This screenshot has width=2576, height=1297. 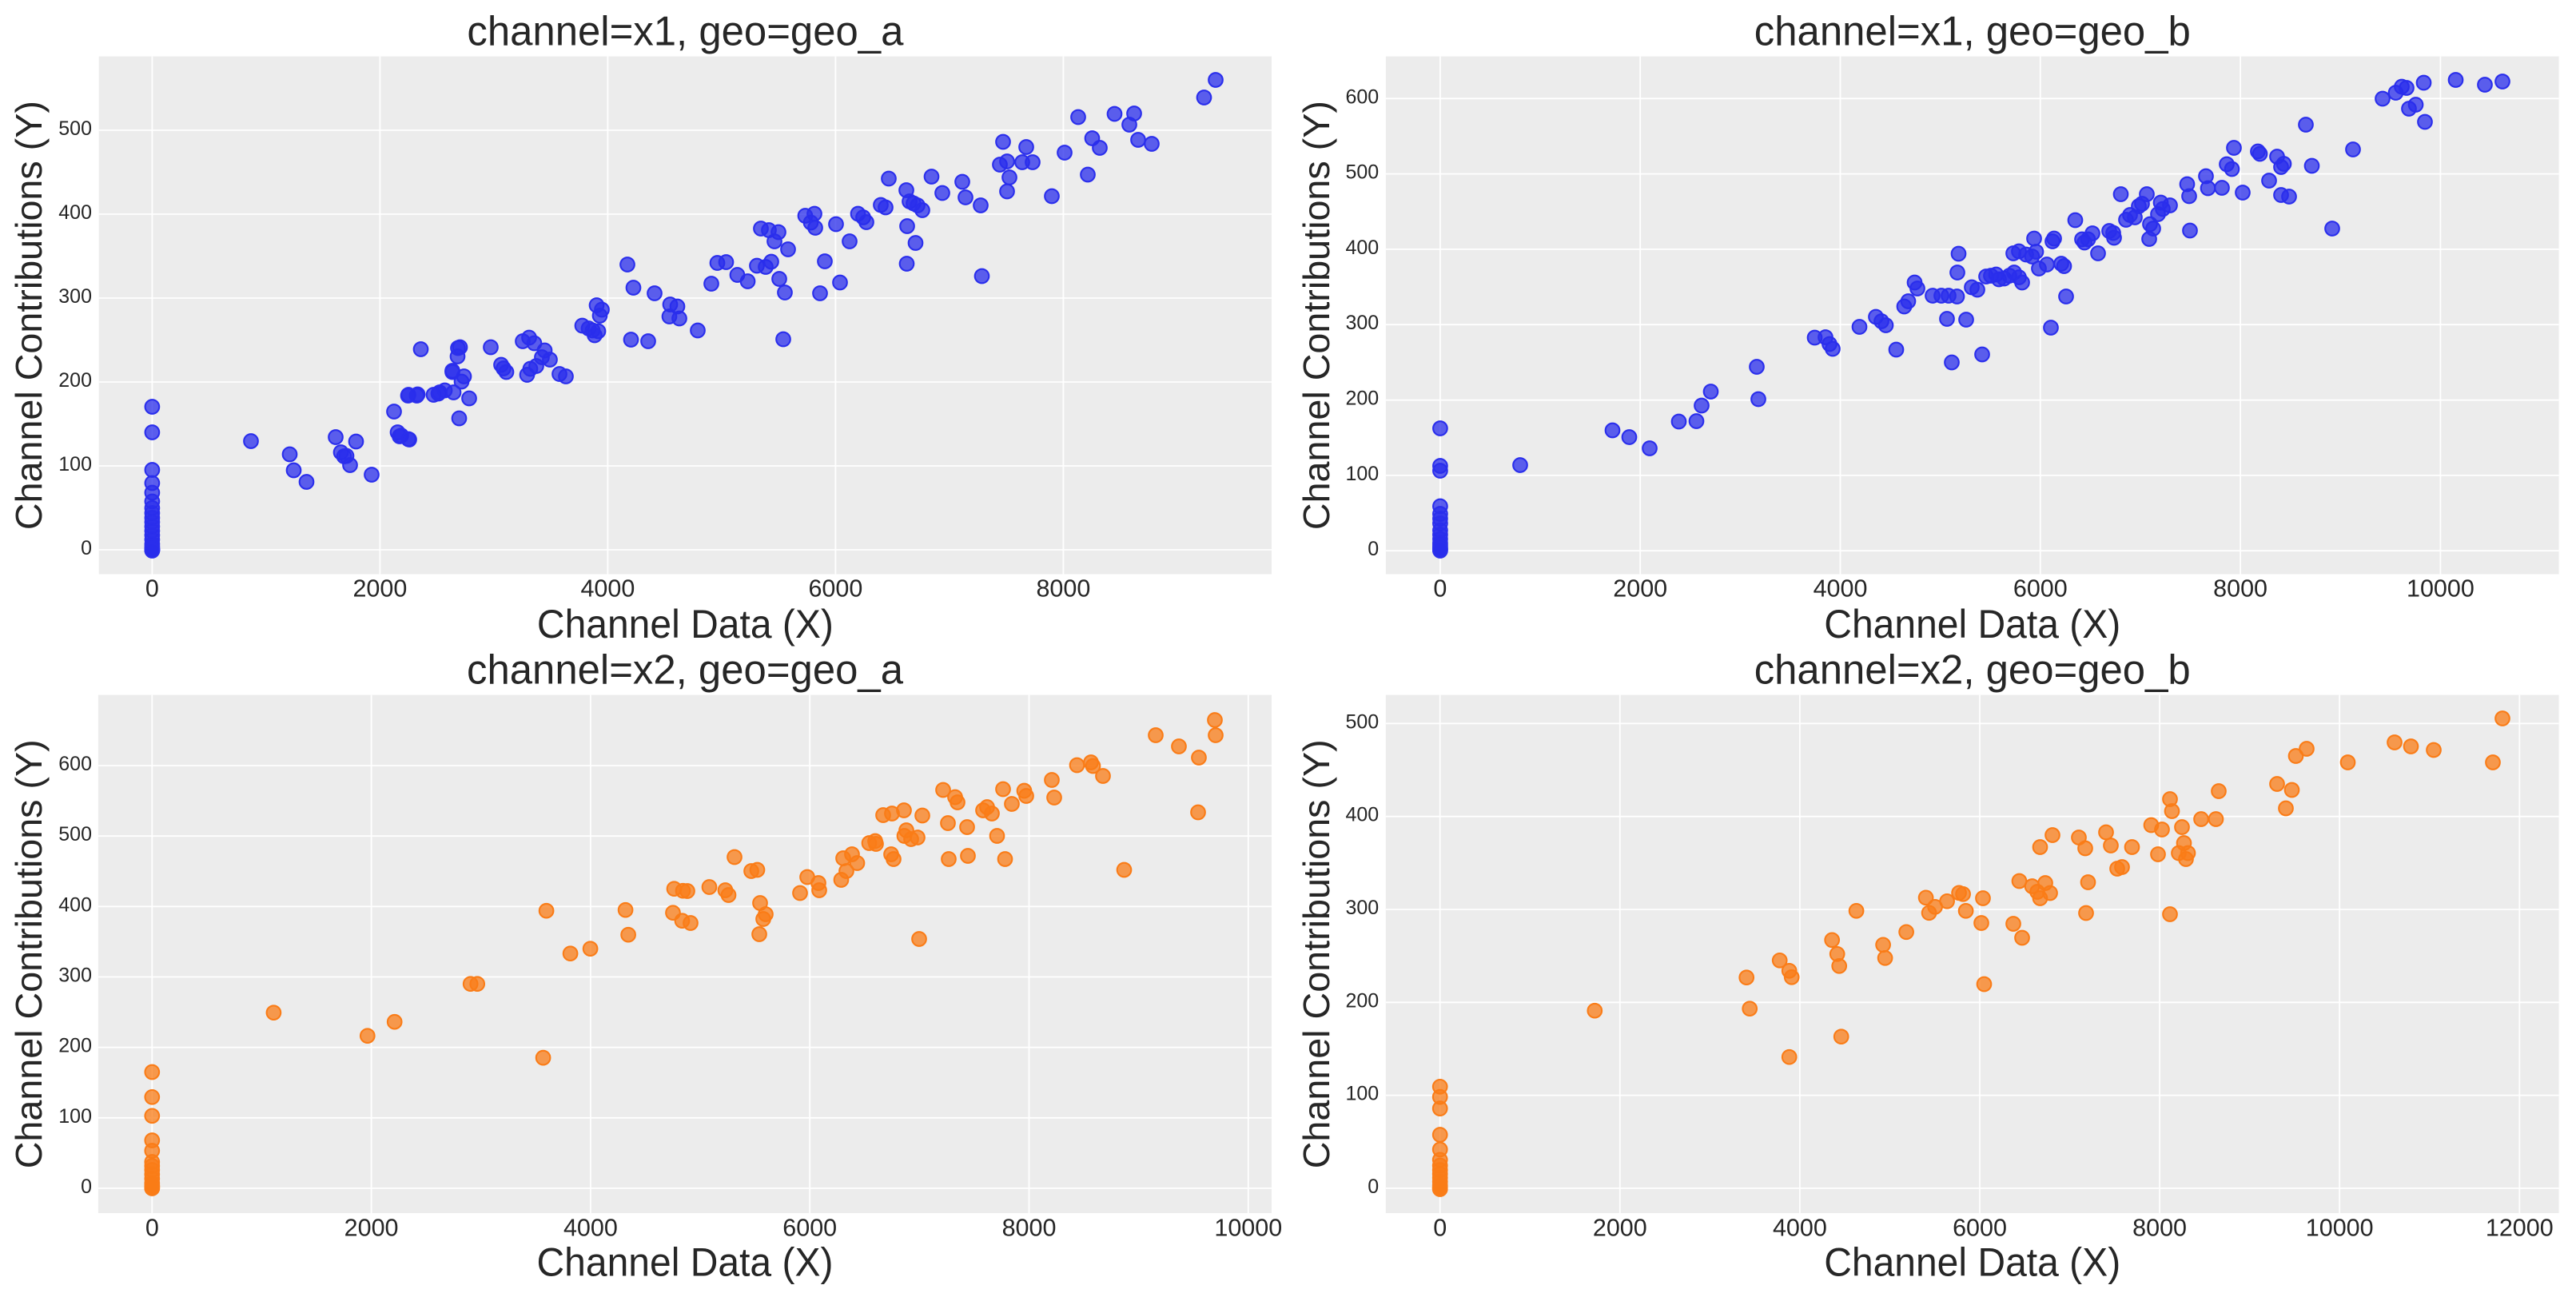 I want to click on svg-text: channel=x1, geo=geo_b, so click(x=1972, y=32).